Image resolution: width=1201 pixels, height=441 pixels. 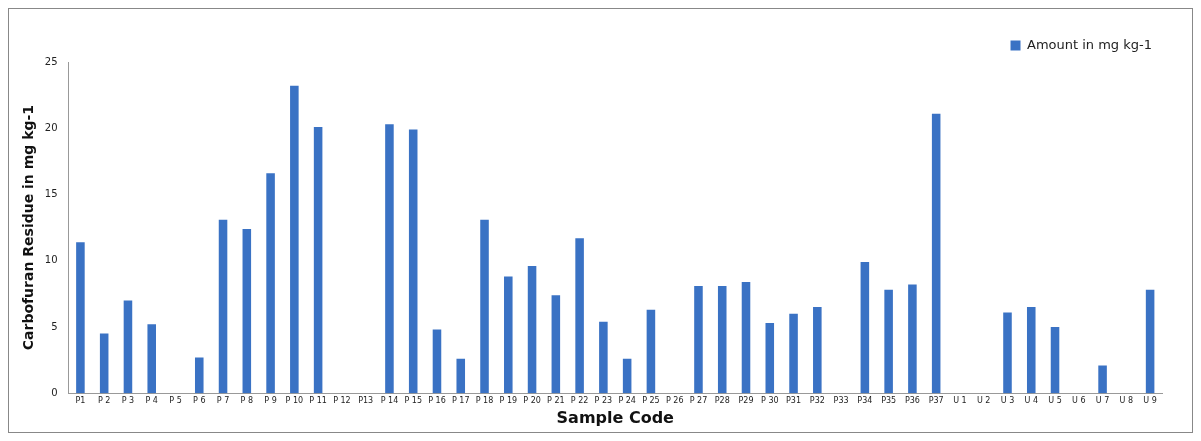 What do you see at coordinates (104, 401) in the screenshot?
I see `x-tick-label: P 2` at bounding box center [104, 401].